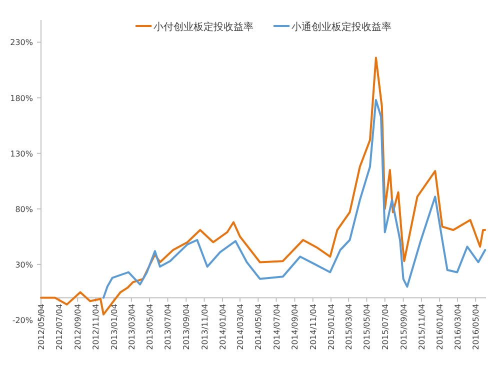 The height and width of the screenshot is (370, 500). I want to click on x-tick-label: 2013/01/04, so click(114, 327).